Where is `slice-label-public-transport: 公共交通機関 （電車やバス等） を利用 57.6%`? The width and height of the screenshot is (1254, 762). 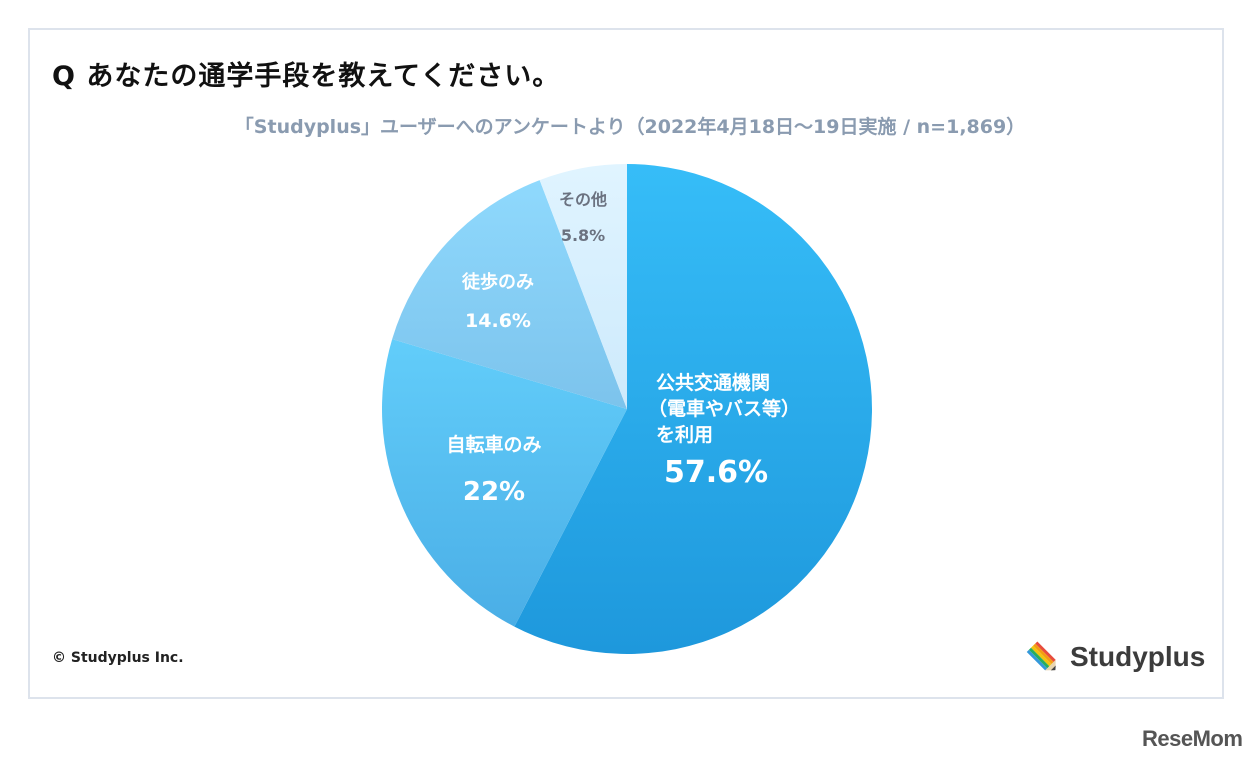 slice-label-public-transport: 公共交通機関 （電車やバス等） を利用 57.6% is located at coordinates (724, 431).